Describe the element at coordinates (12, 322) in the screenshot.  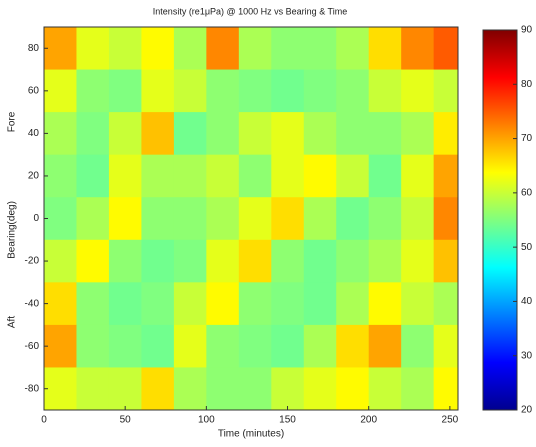
I see `aft-label: Aft` at that location.